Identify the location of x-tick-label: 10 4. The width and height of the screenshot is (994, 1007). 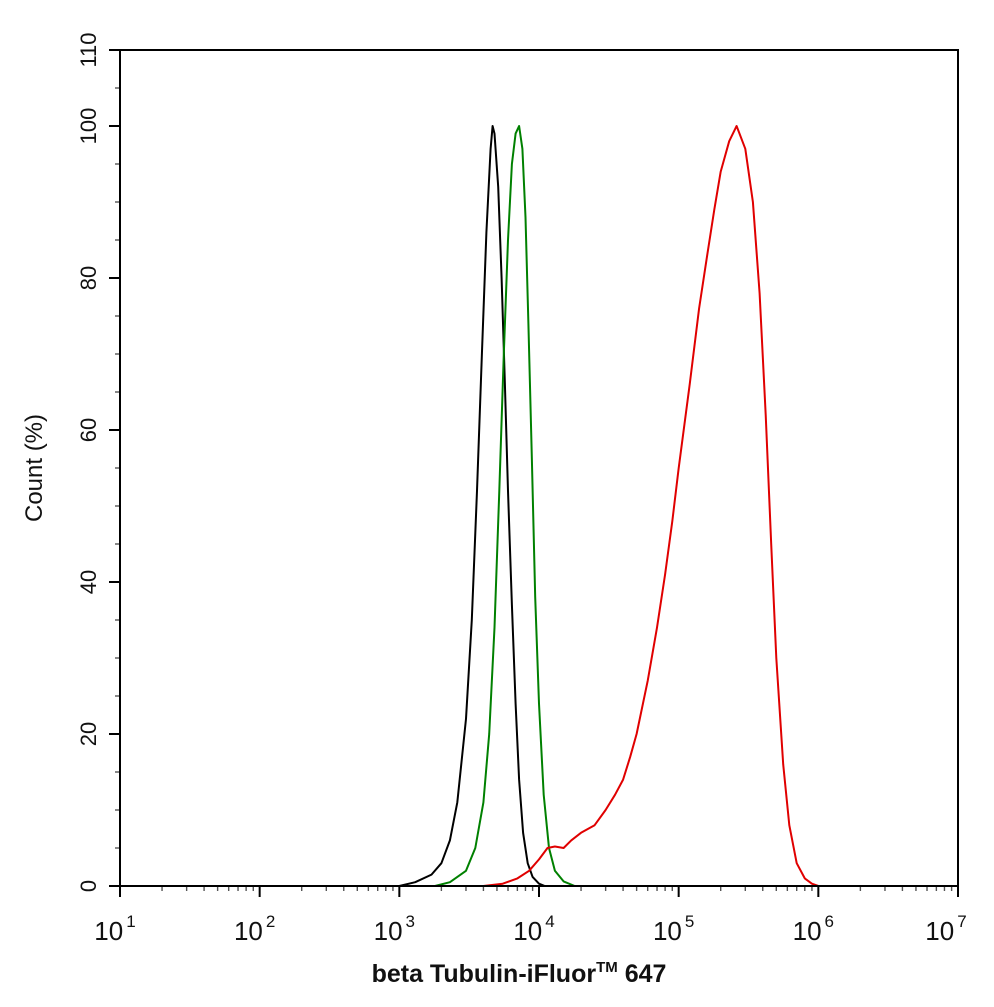
(533, 929).